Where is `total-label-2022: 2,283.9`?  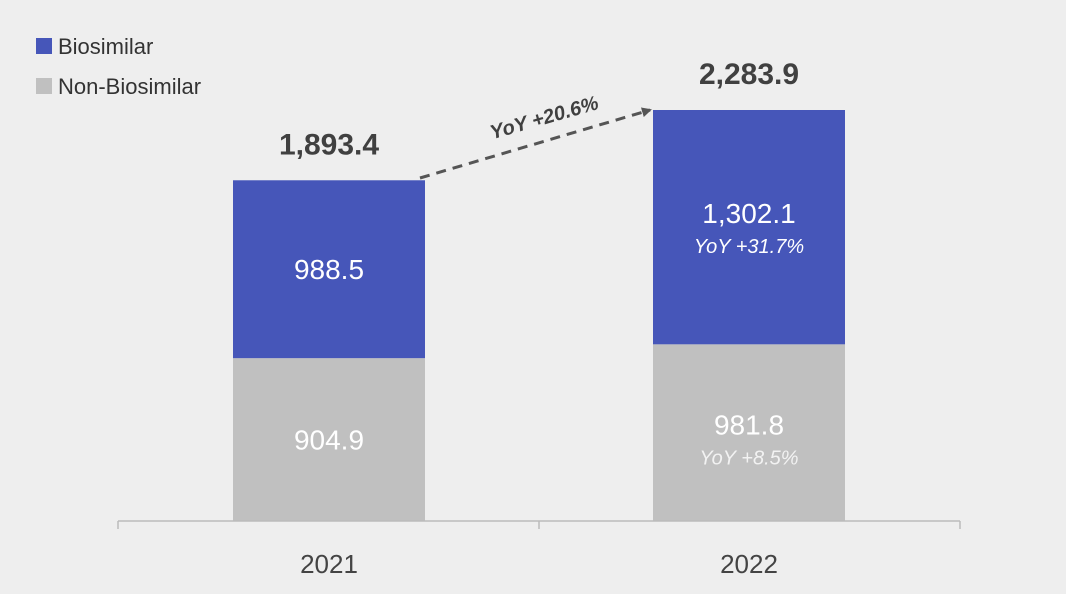 total-label-2022: 2,283.9 is located at coordinates (749, 74).